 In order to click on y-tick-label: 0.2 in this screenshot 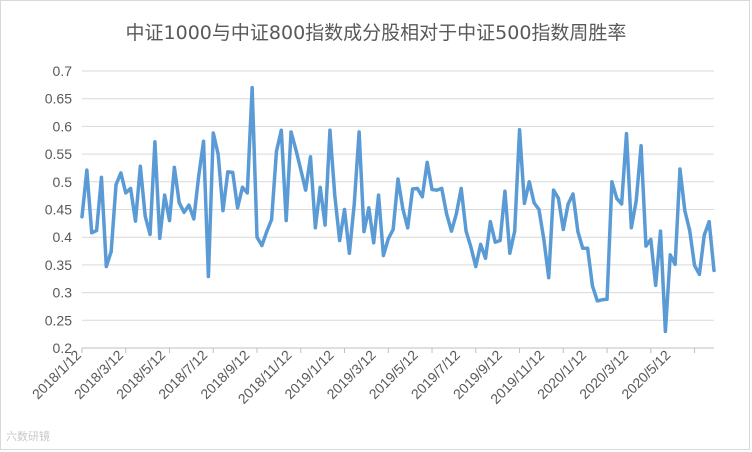, I will do `click(63, 348)`.